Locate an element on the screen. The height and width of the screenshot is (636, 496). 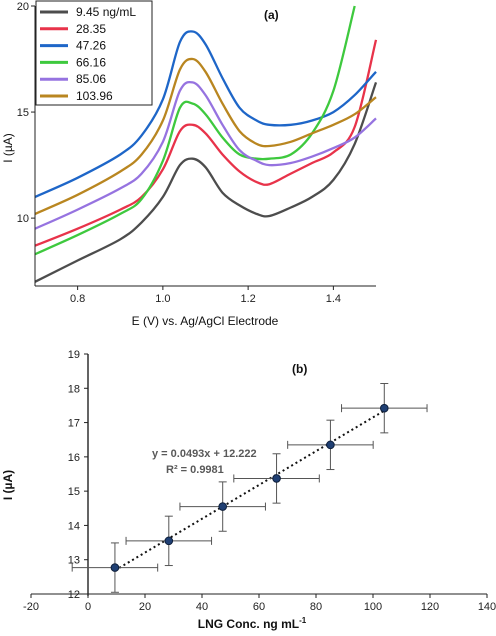
panel-b-x-axis-label: LNG Conc. ng mL-1 is located at coordinates (252, 623).